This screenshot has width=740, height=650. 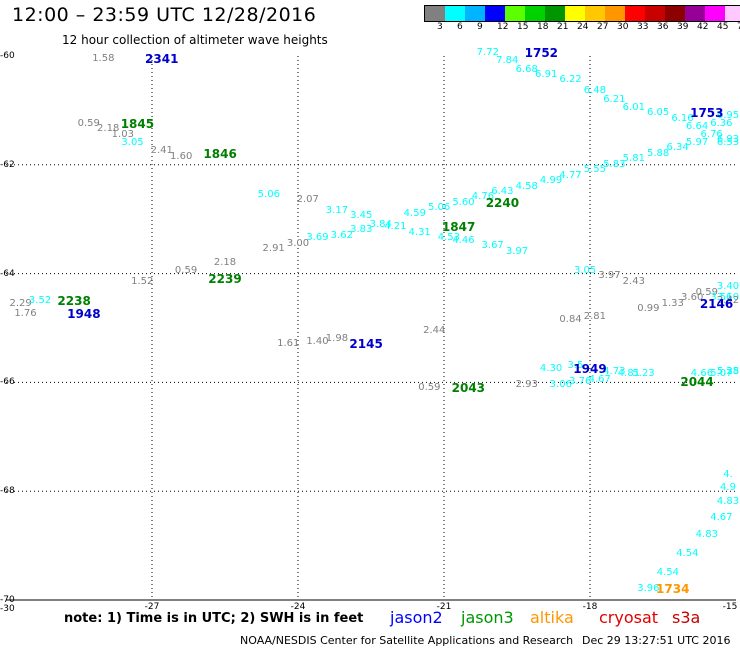 What do you see at coordinates (580, 382) in the screenshot?
I see `wave-height-value: 3.76` at bounding box center [580, 382].